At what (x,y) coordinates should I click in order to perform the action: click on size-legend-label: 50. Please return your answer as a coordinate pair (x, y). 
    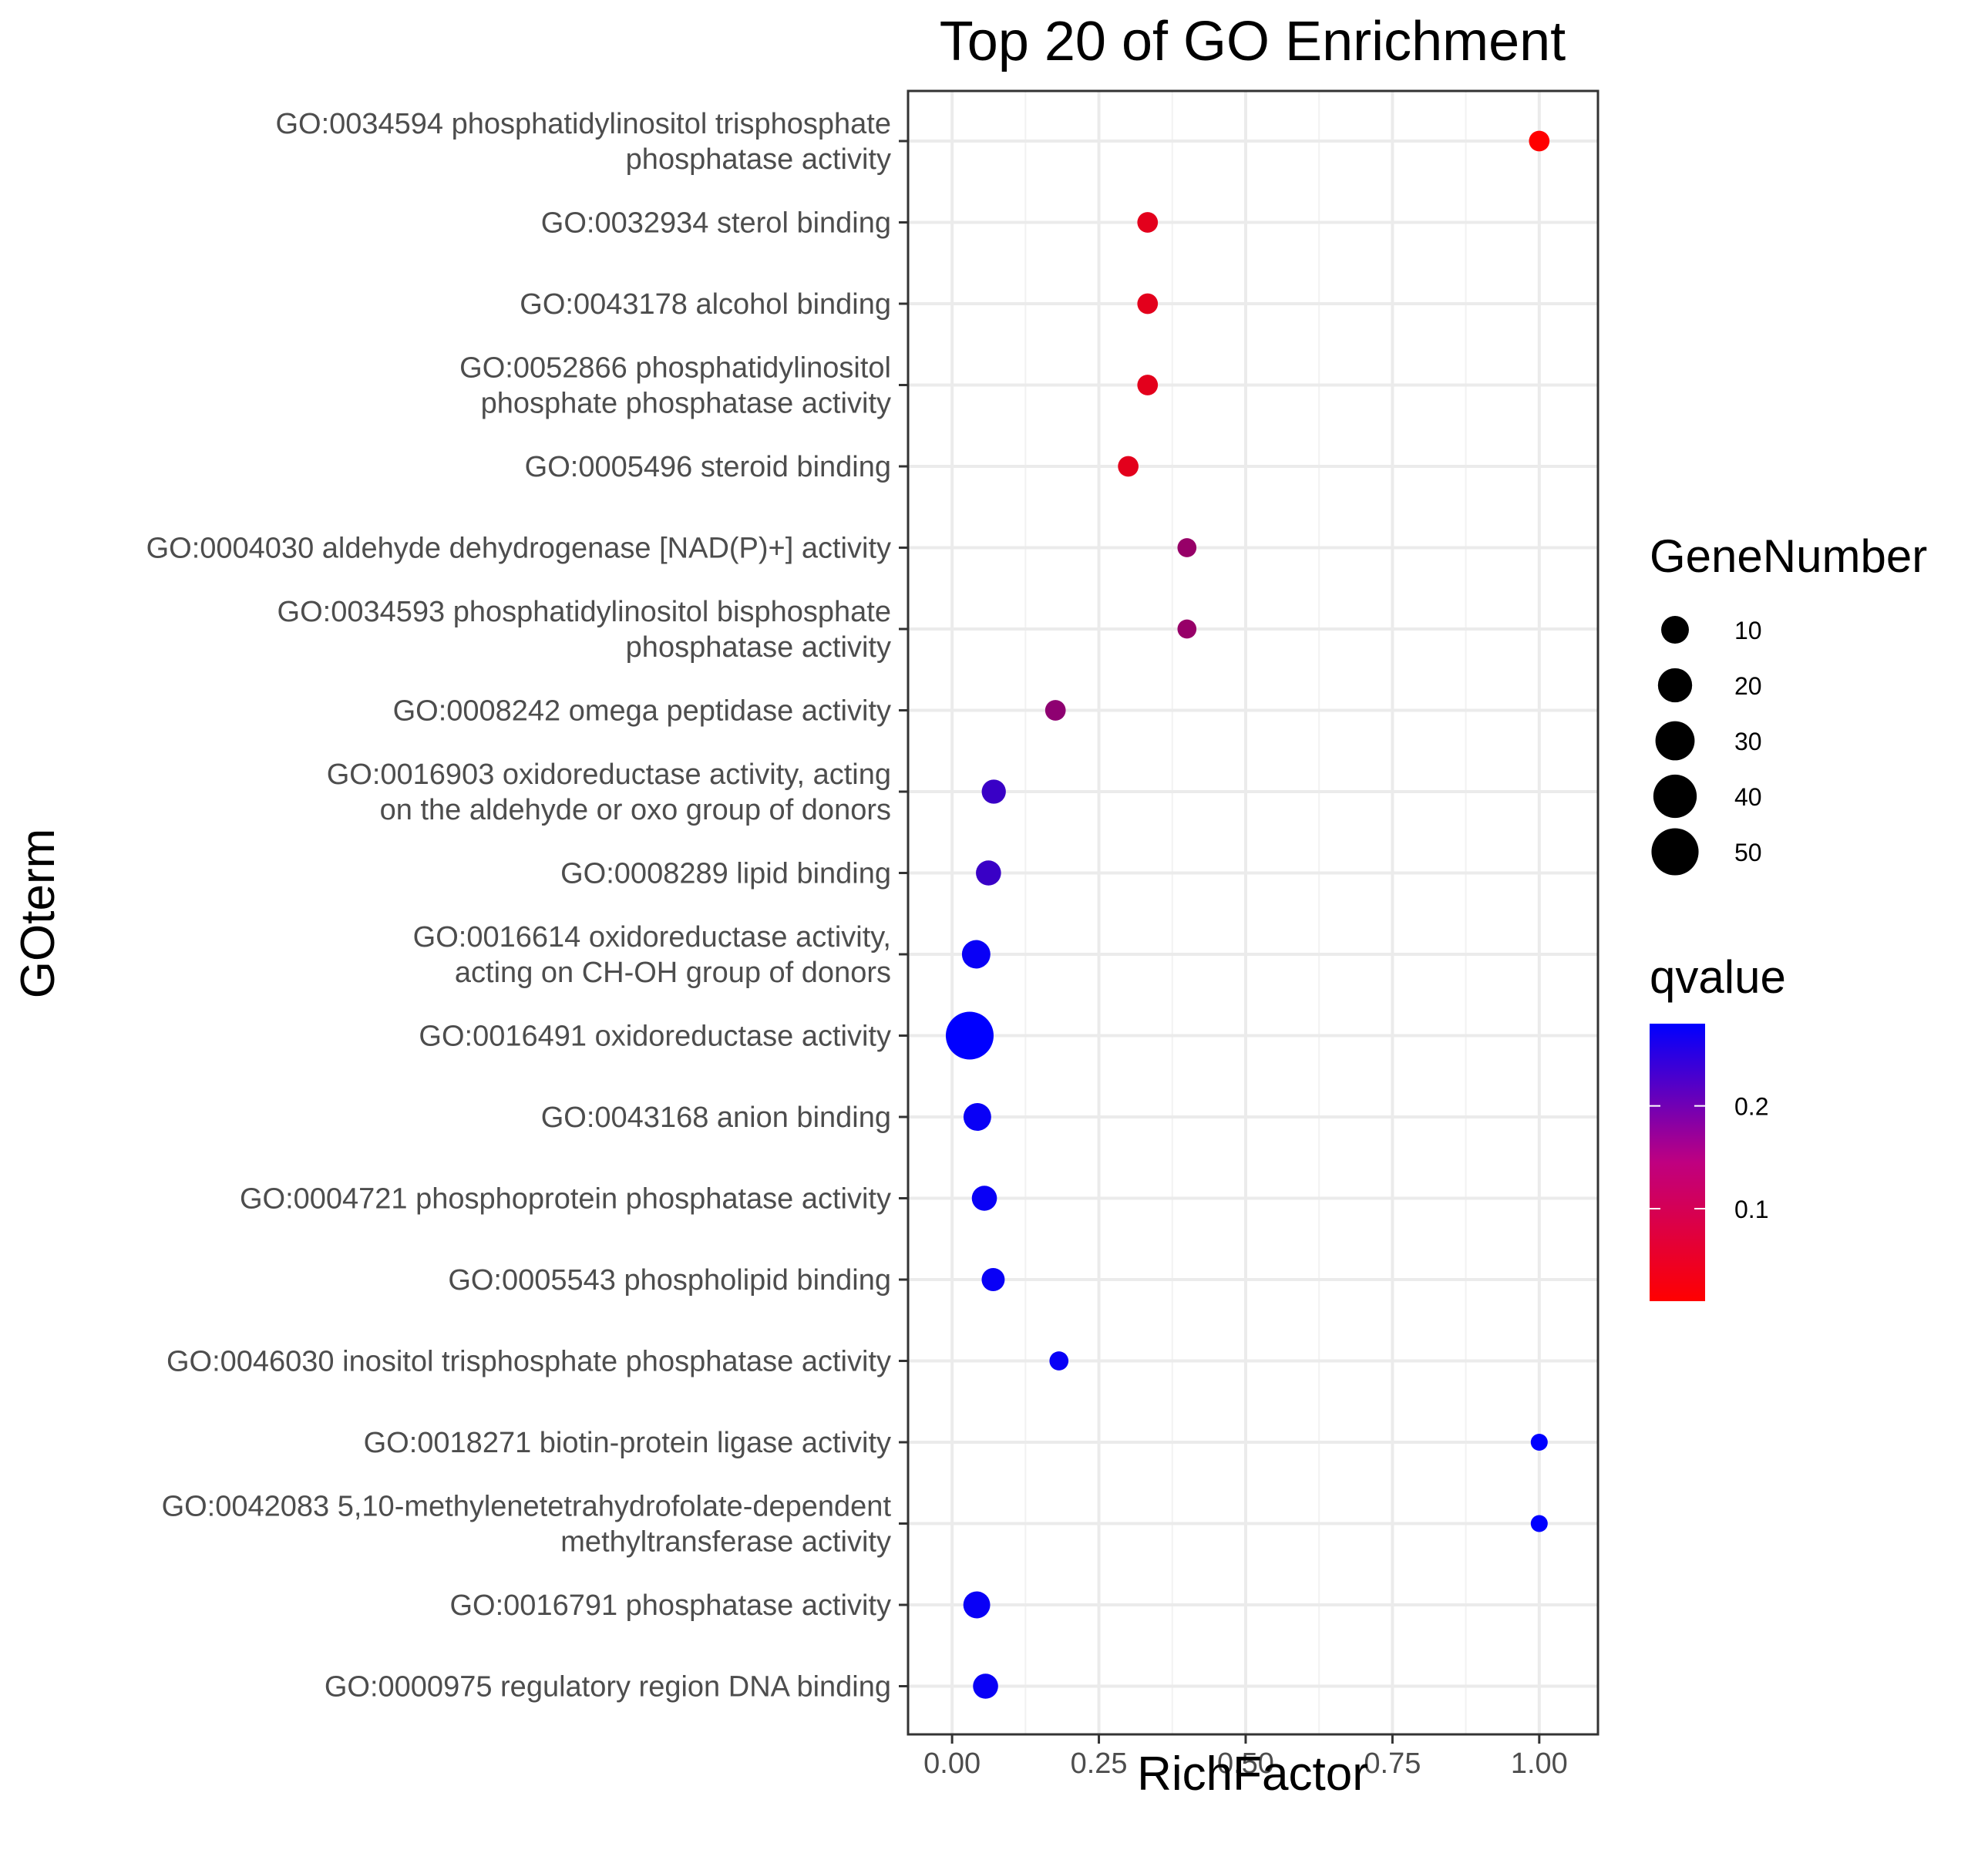
    Looking at the image, I should click on (1748, 853).